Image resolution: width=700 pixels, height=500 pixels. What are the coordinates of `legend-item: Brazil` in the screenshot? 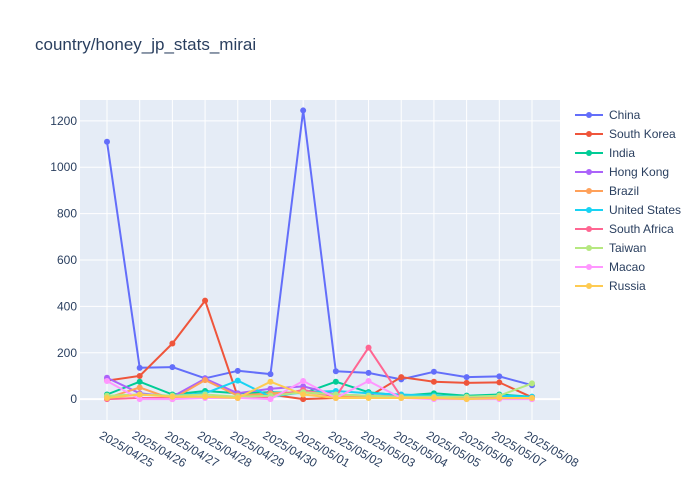 It's located at (607, 191).